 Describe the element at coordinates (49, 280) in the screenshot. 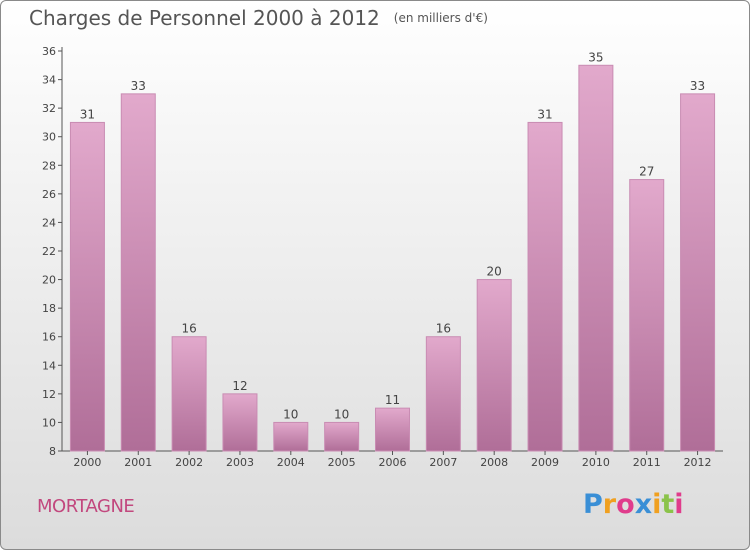

I see `y-tick-label: 20` at that location.